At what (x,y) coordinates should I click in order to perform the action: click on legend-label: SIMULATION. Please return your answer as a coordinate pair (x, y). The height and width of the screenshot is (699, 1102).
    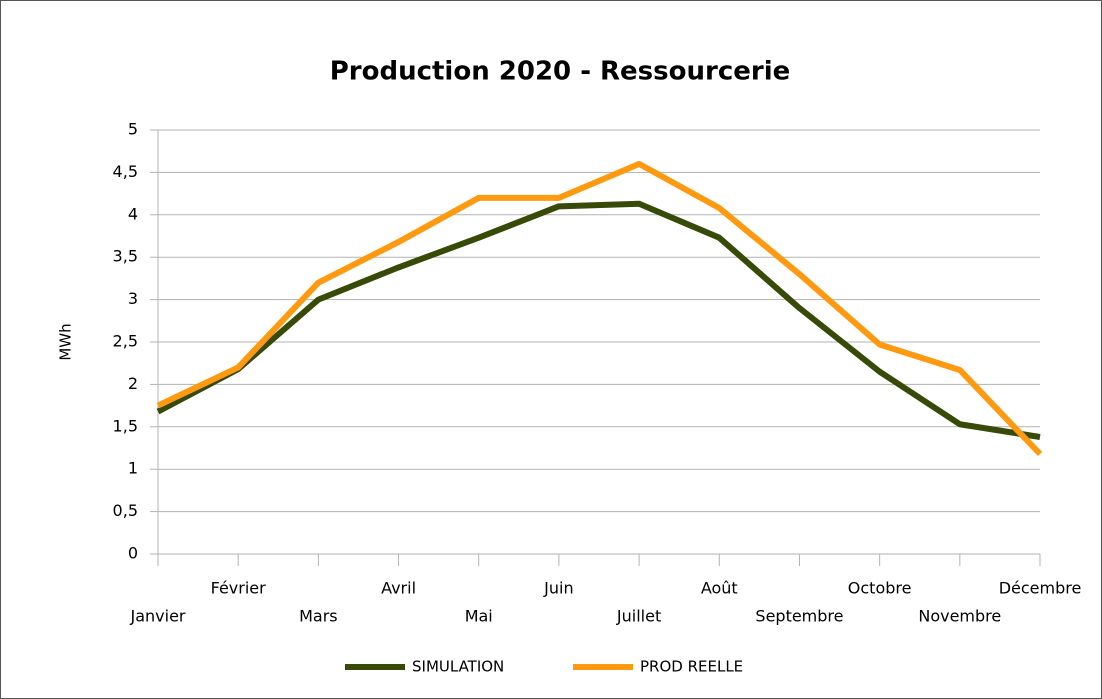
    Looking at the image, I should click on (458, 667).